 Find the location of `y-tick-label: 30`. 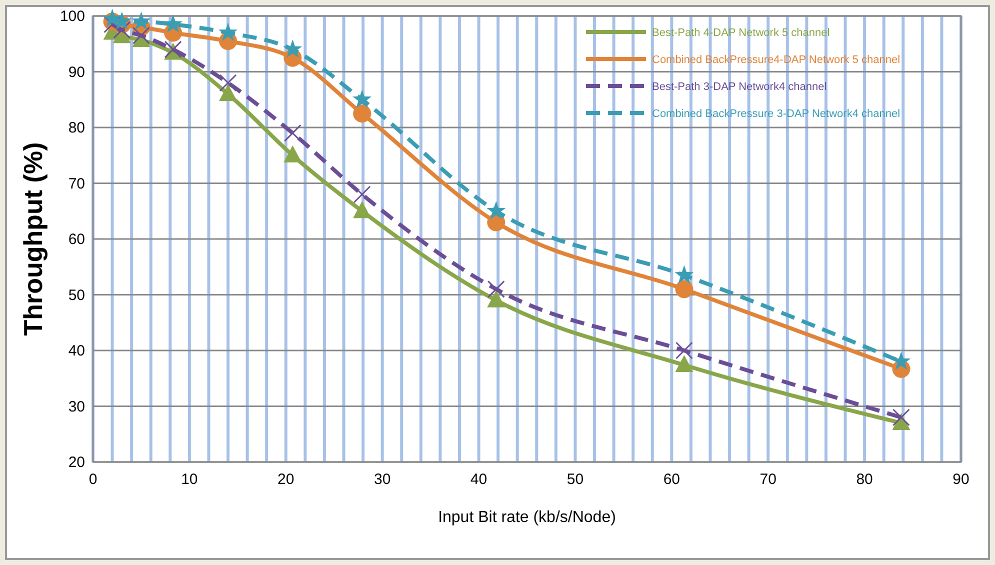

y-tick-label: 30 is located at coordinates (76, 407).